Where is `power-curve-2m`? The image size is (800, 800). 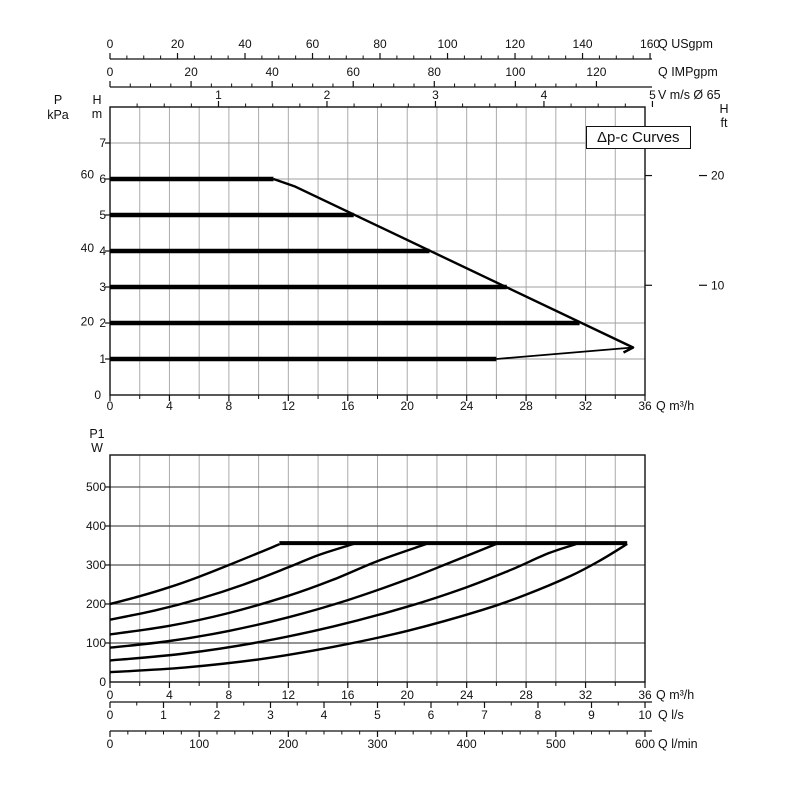 power-curve-2m is located at coordinates (343, 602).